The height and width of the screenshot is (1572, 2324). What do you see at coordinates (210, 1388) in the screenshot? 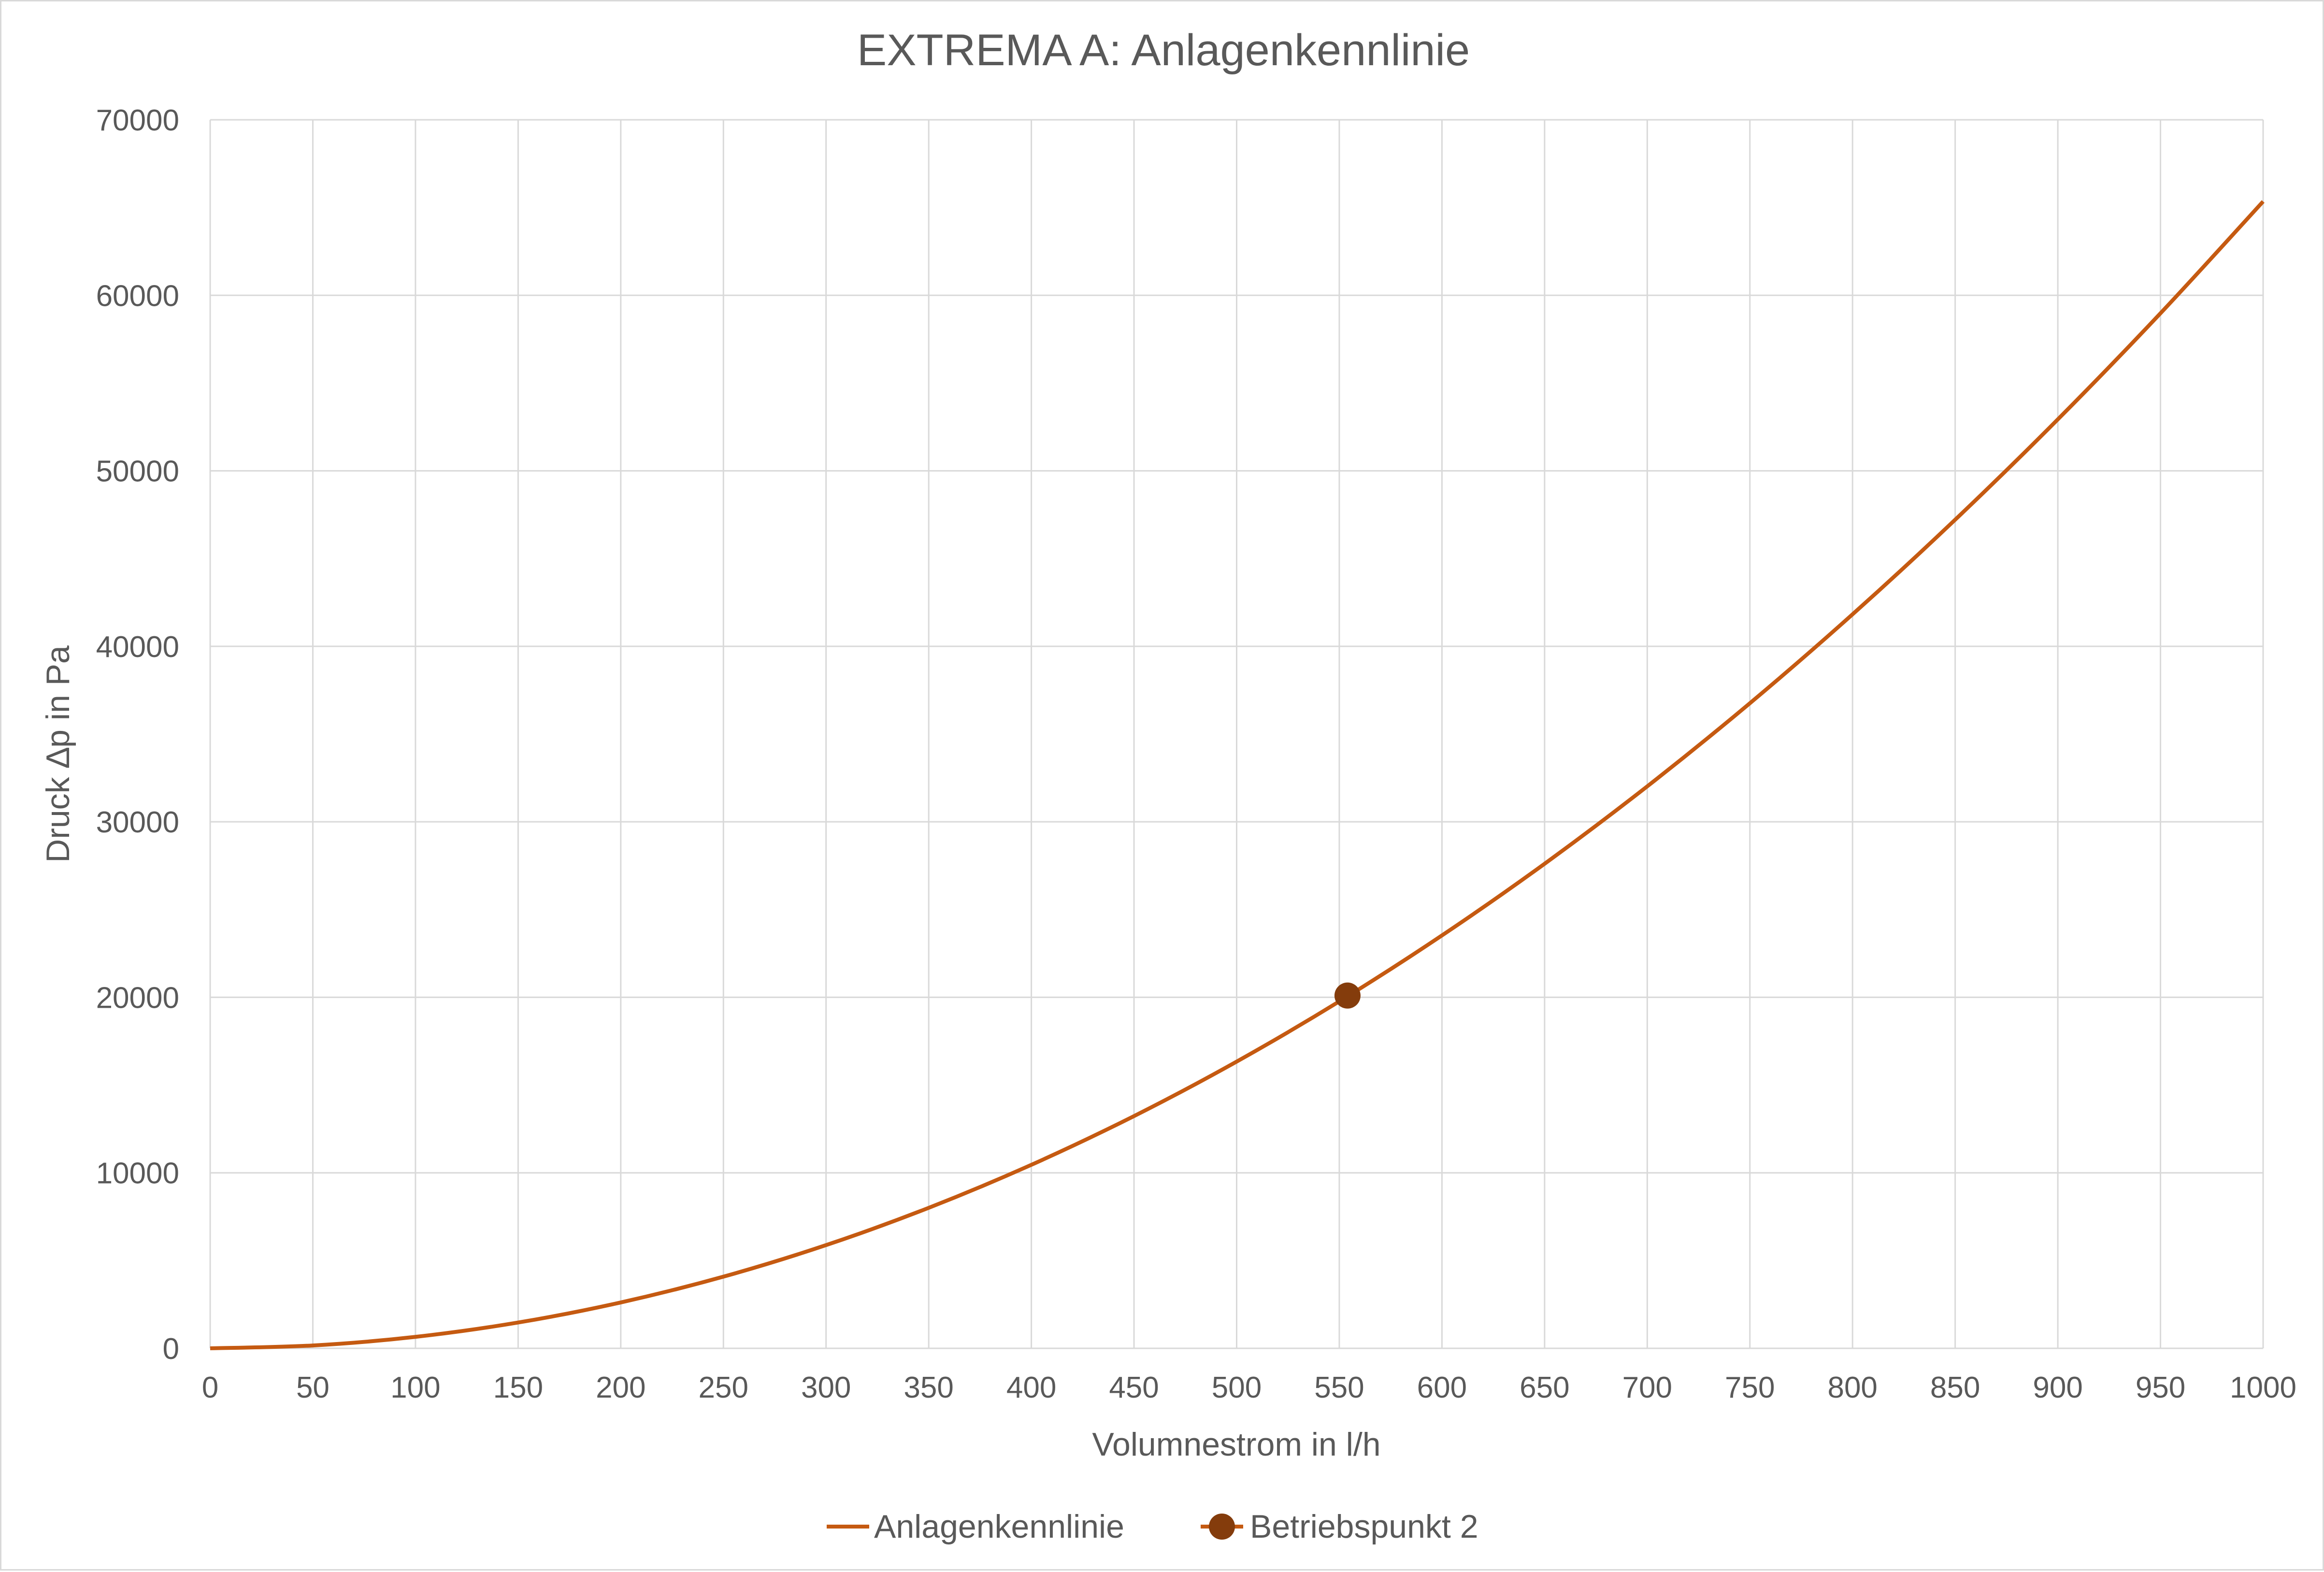
I see `x-tick-label: 0` at bounding box center [210, 1388].